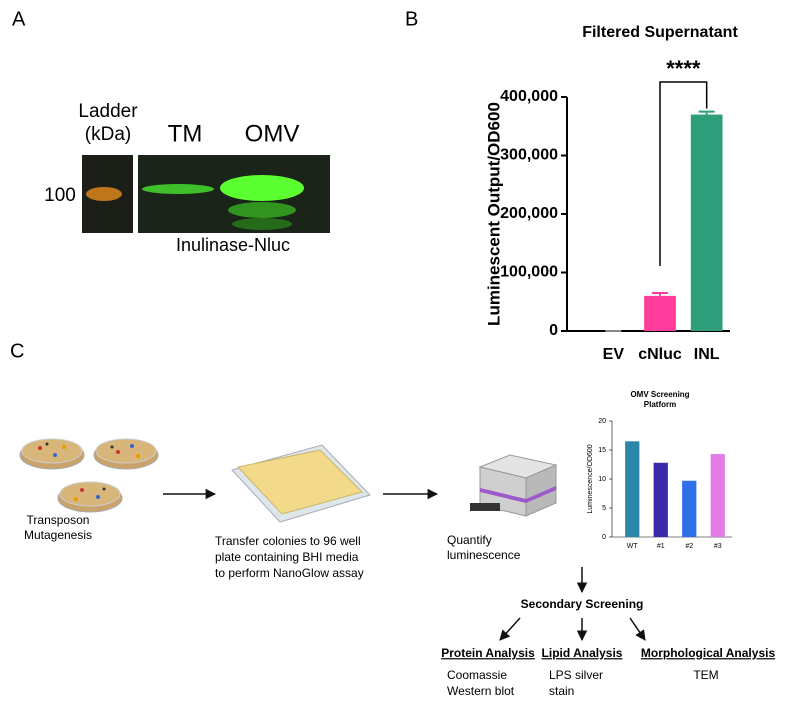  I want to click on panel-label: C, so click(17, 351).